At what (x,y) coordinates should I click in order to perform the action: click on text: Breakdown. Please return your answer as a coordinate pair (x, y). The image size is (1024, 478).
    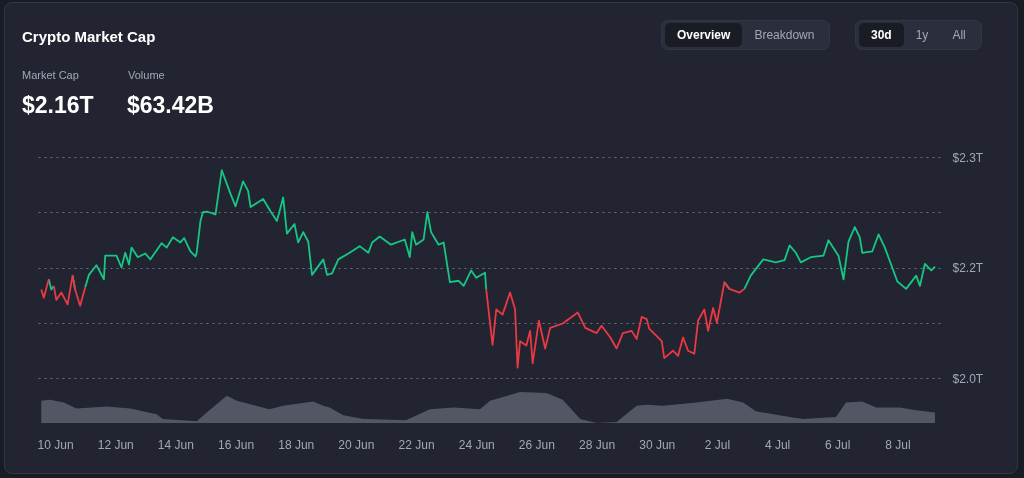
    Looking at the image, I should click on (784, 35).